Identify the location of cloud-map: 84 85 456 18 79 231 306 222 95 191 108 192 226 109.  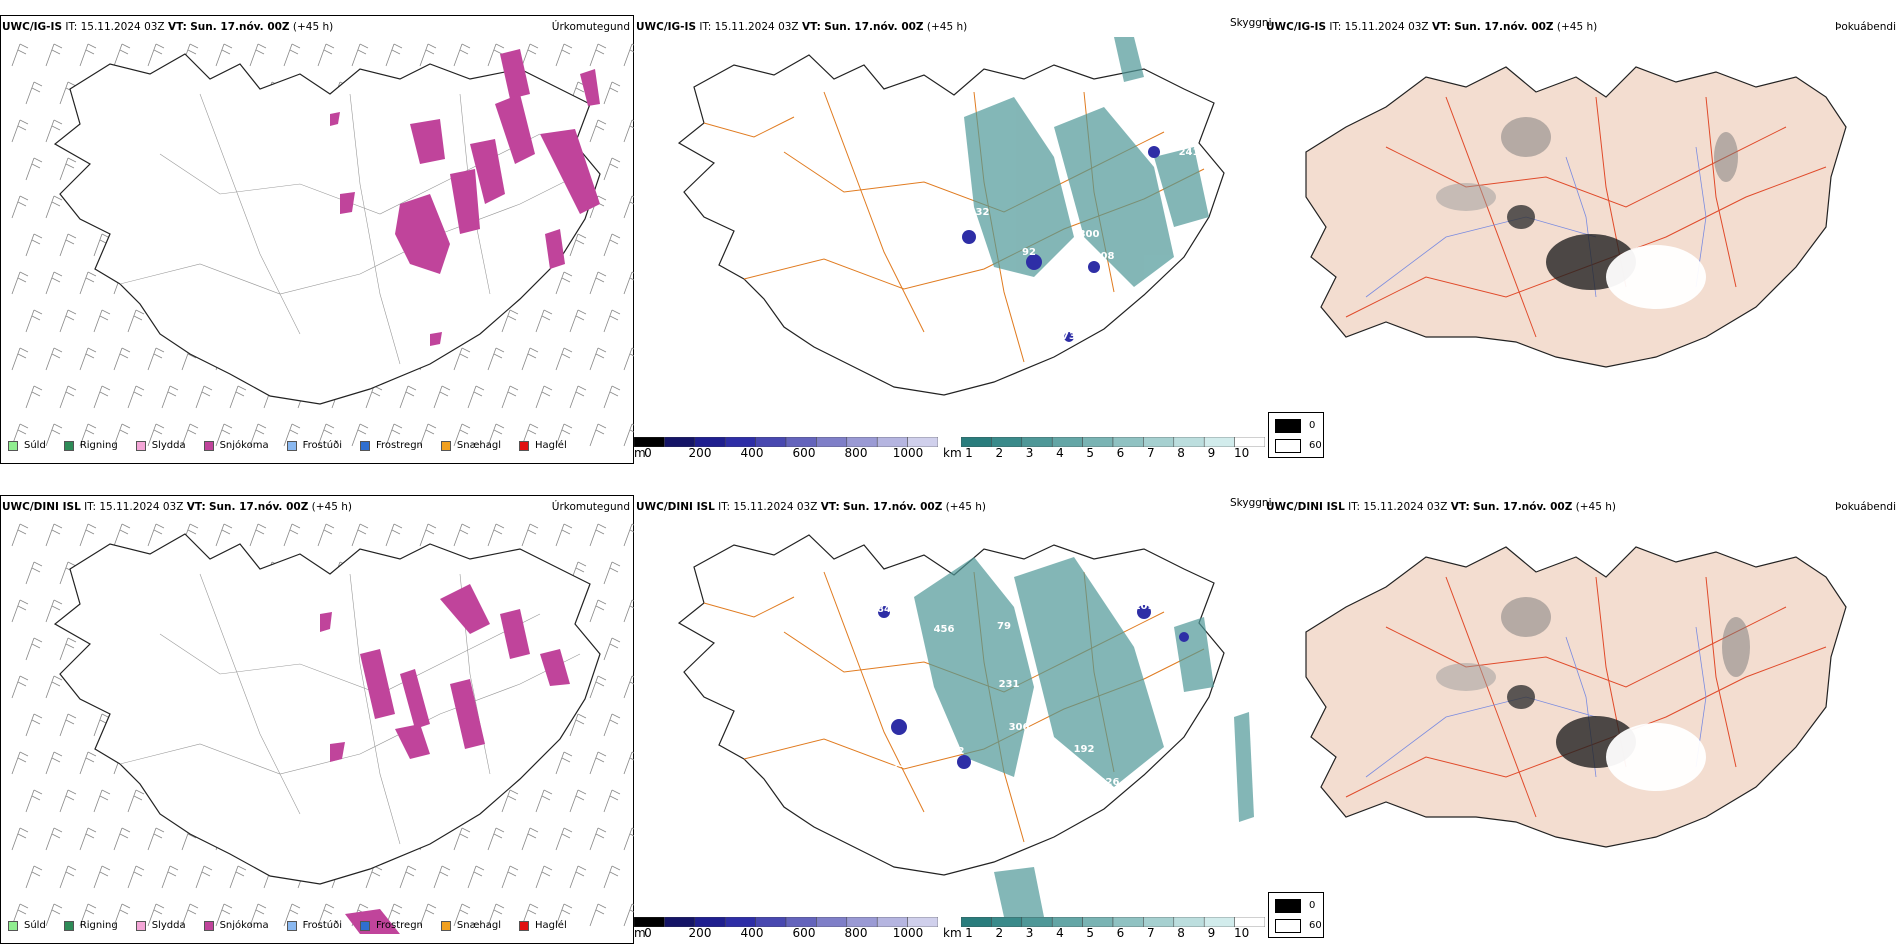
(965, 725).